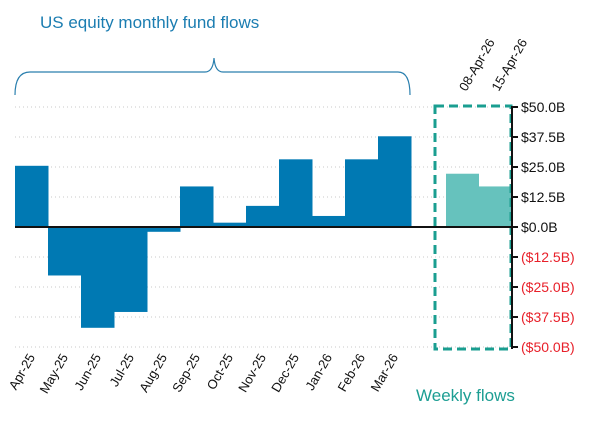 Image resolution: width=600 pixels, height=428 pixels. What do you see at coordinates (543, 197) in the screenshot?
I see `y-tick-label: $12.5B` at bounding box center [543, 197].